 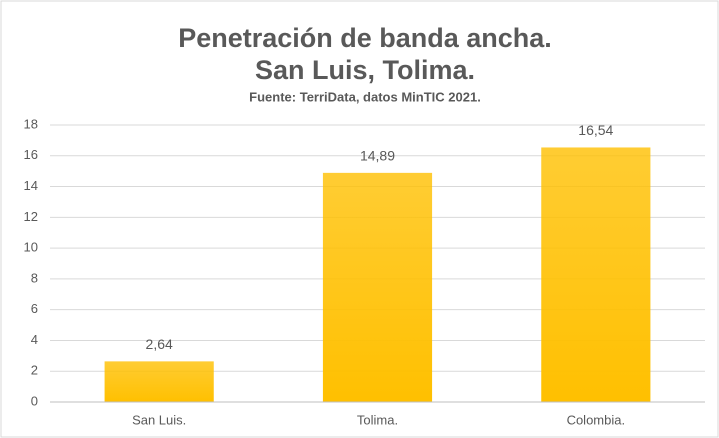 I want to click on chart-title: Penetración de banda ancha., so click(x=365, y=38).